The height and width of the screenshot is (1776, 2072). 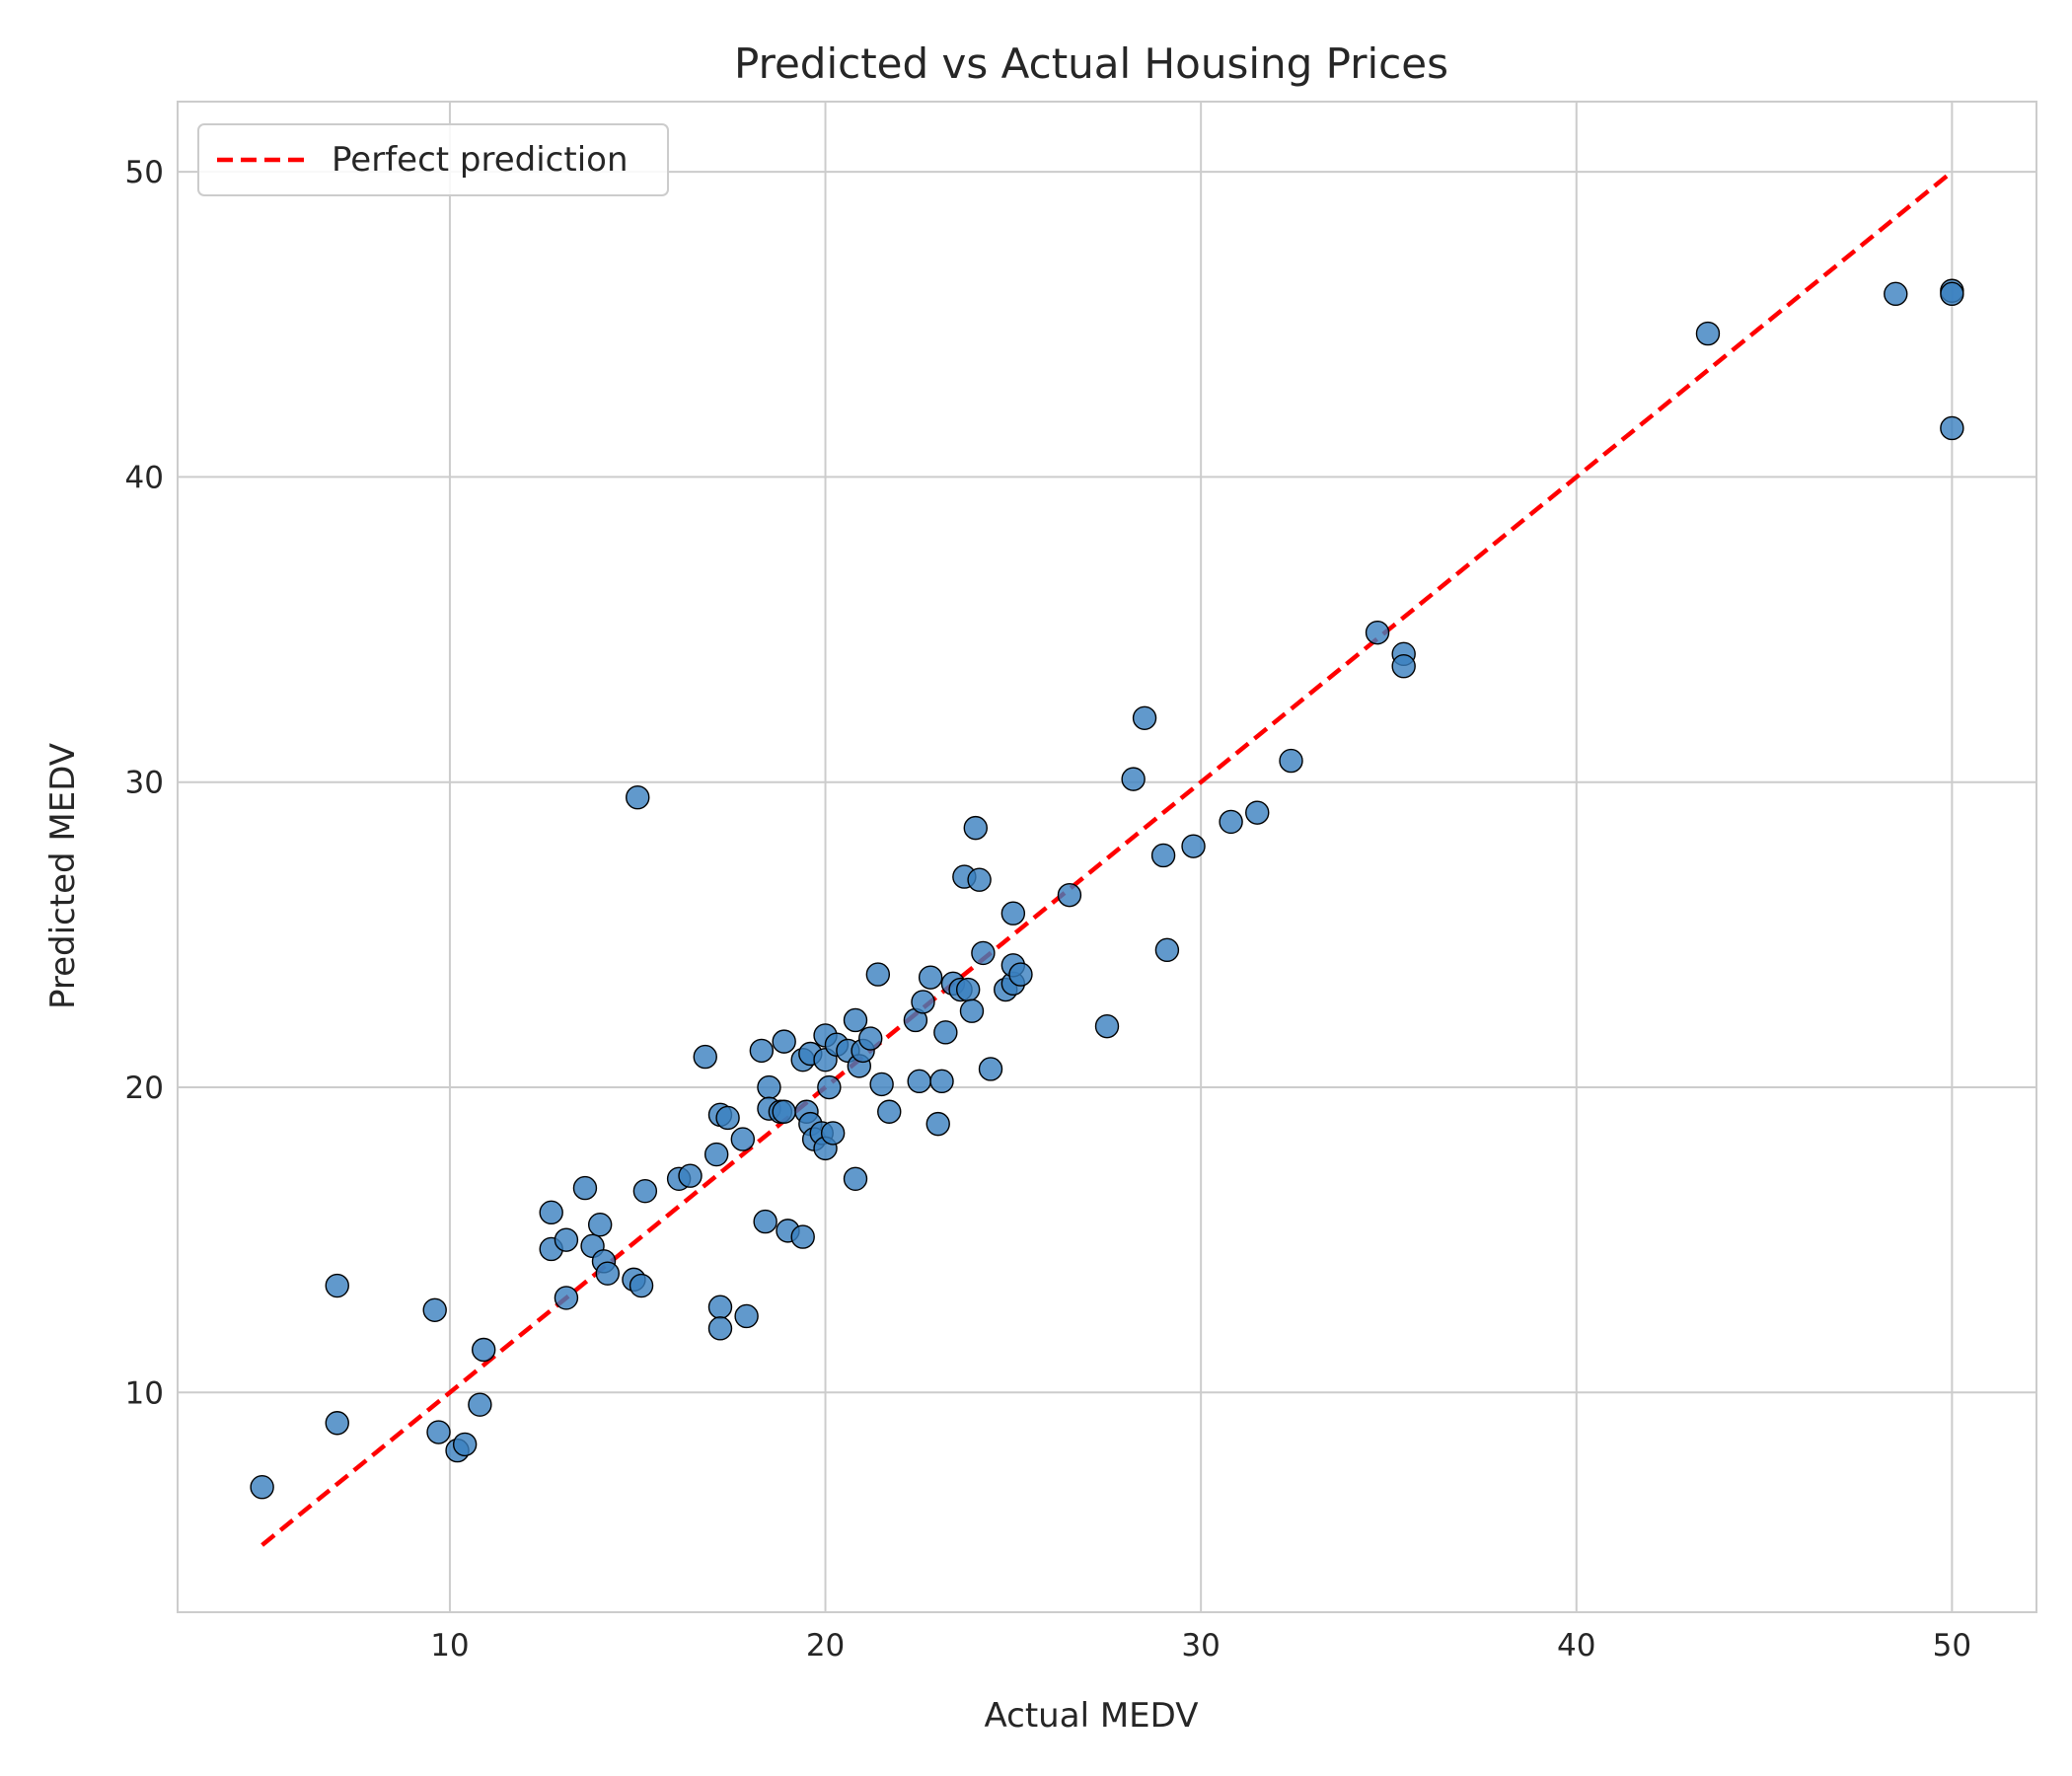 What do you see at coordinates (63, 876) in the screenshot?
I see `y-axis-label: Predicted MEDV` at bounding box center [63, 876].